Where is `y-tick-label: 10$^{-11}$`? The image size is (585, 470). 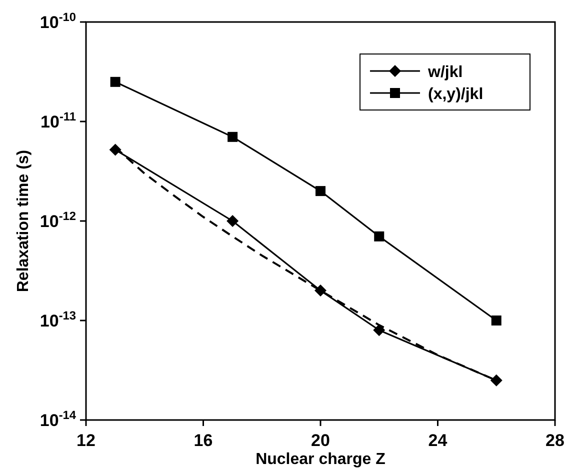 y-tick-label: 10$^{-11}$ is located at coordinates (58, 121).